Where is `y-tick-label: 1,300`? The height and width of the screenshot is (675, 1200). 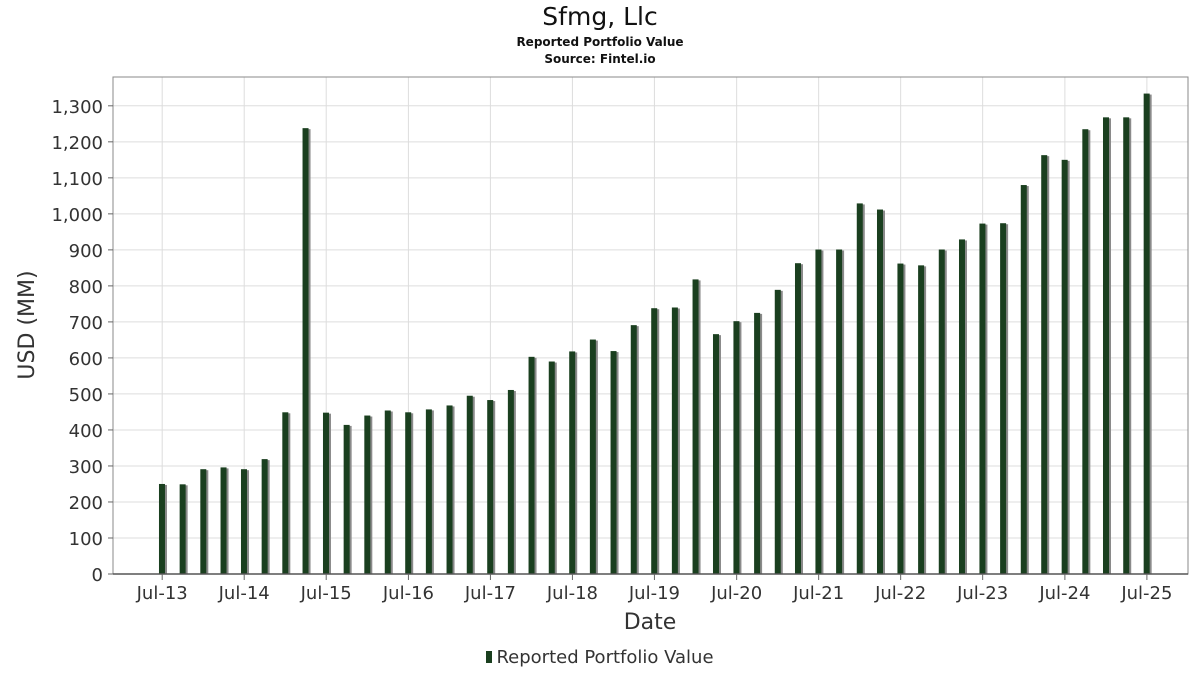 y-tick-label: 1,300 is located at coordinates (77, 107).